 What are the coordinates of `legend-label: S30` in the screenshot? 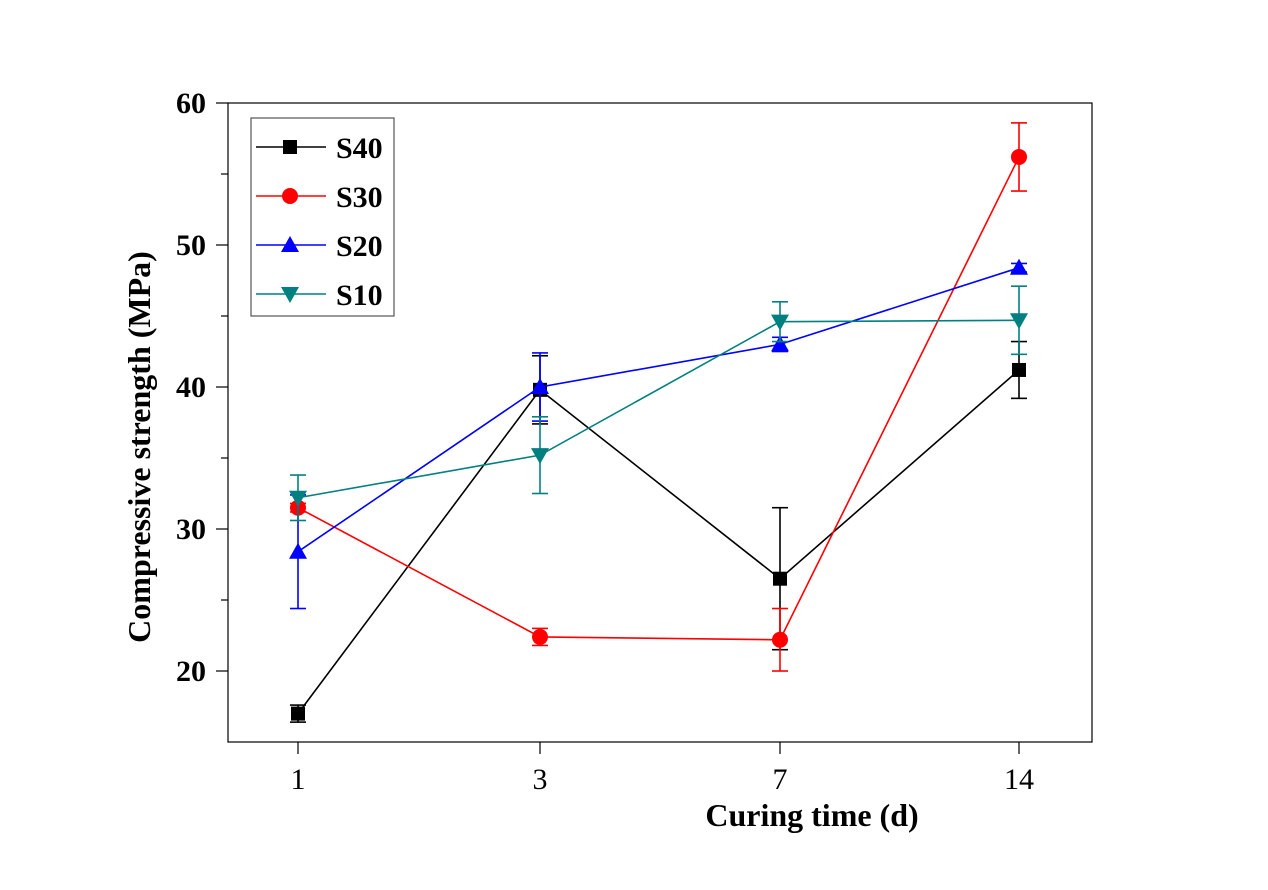 It's located at (359, 197).